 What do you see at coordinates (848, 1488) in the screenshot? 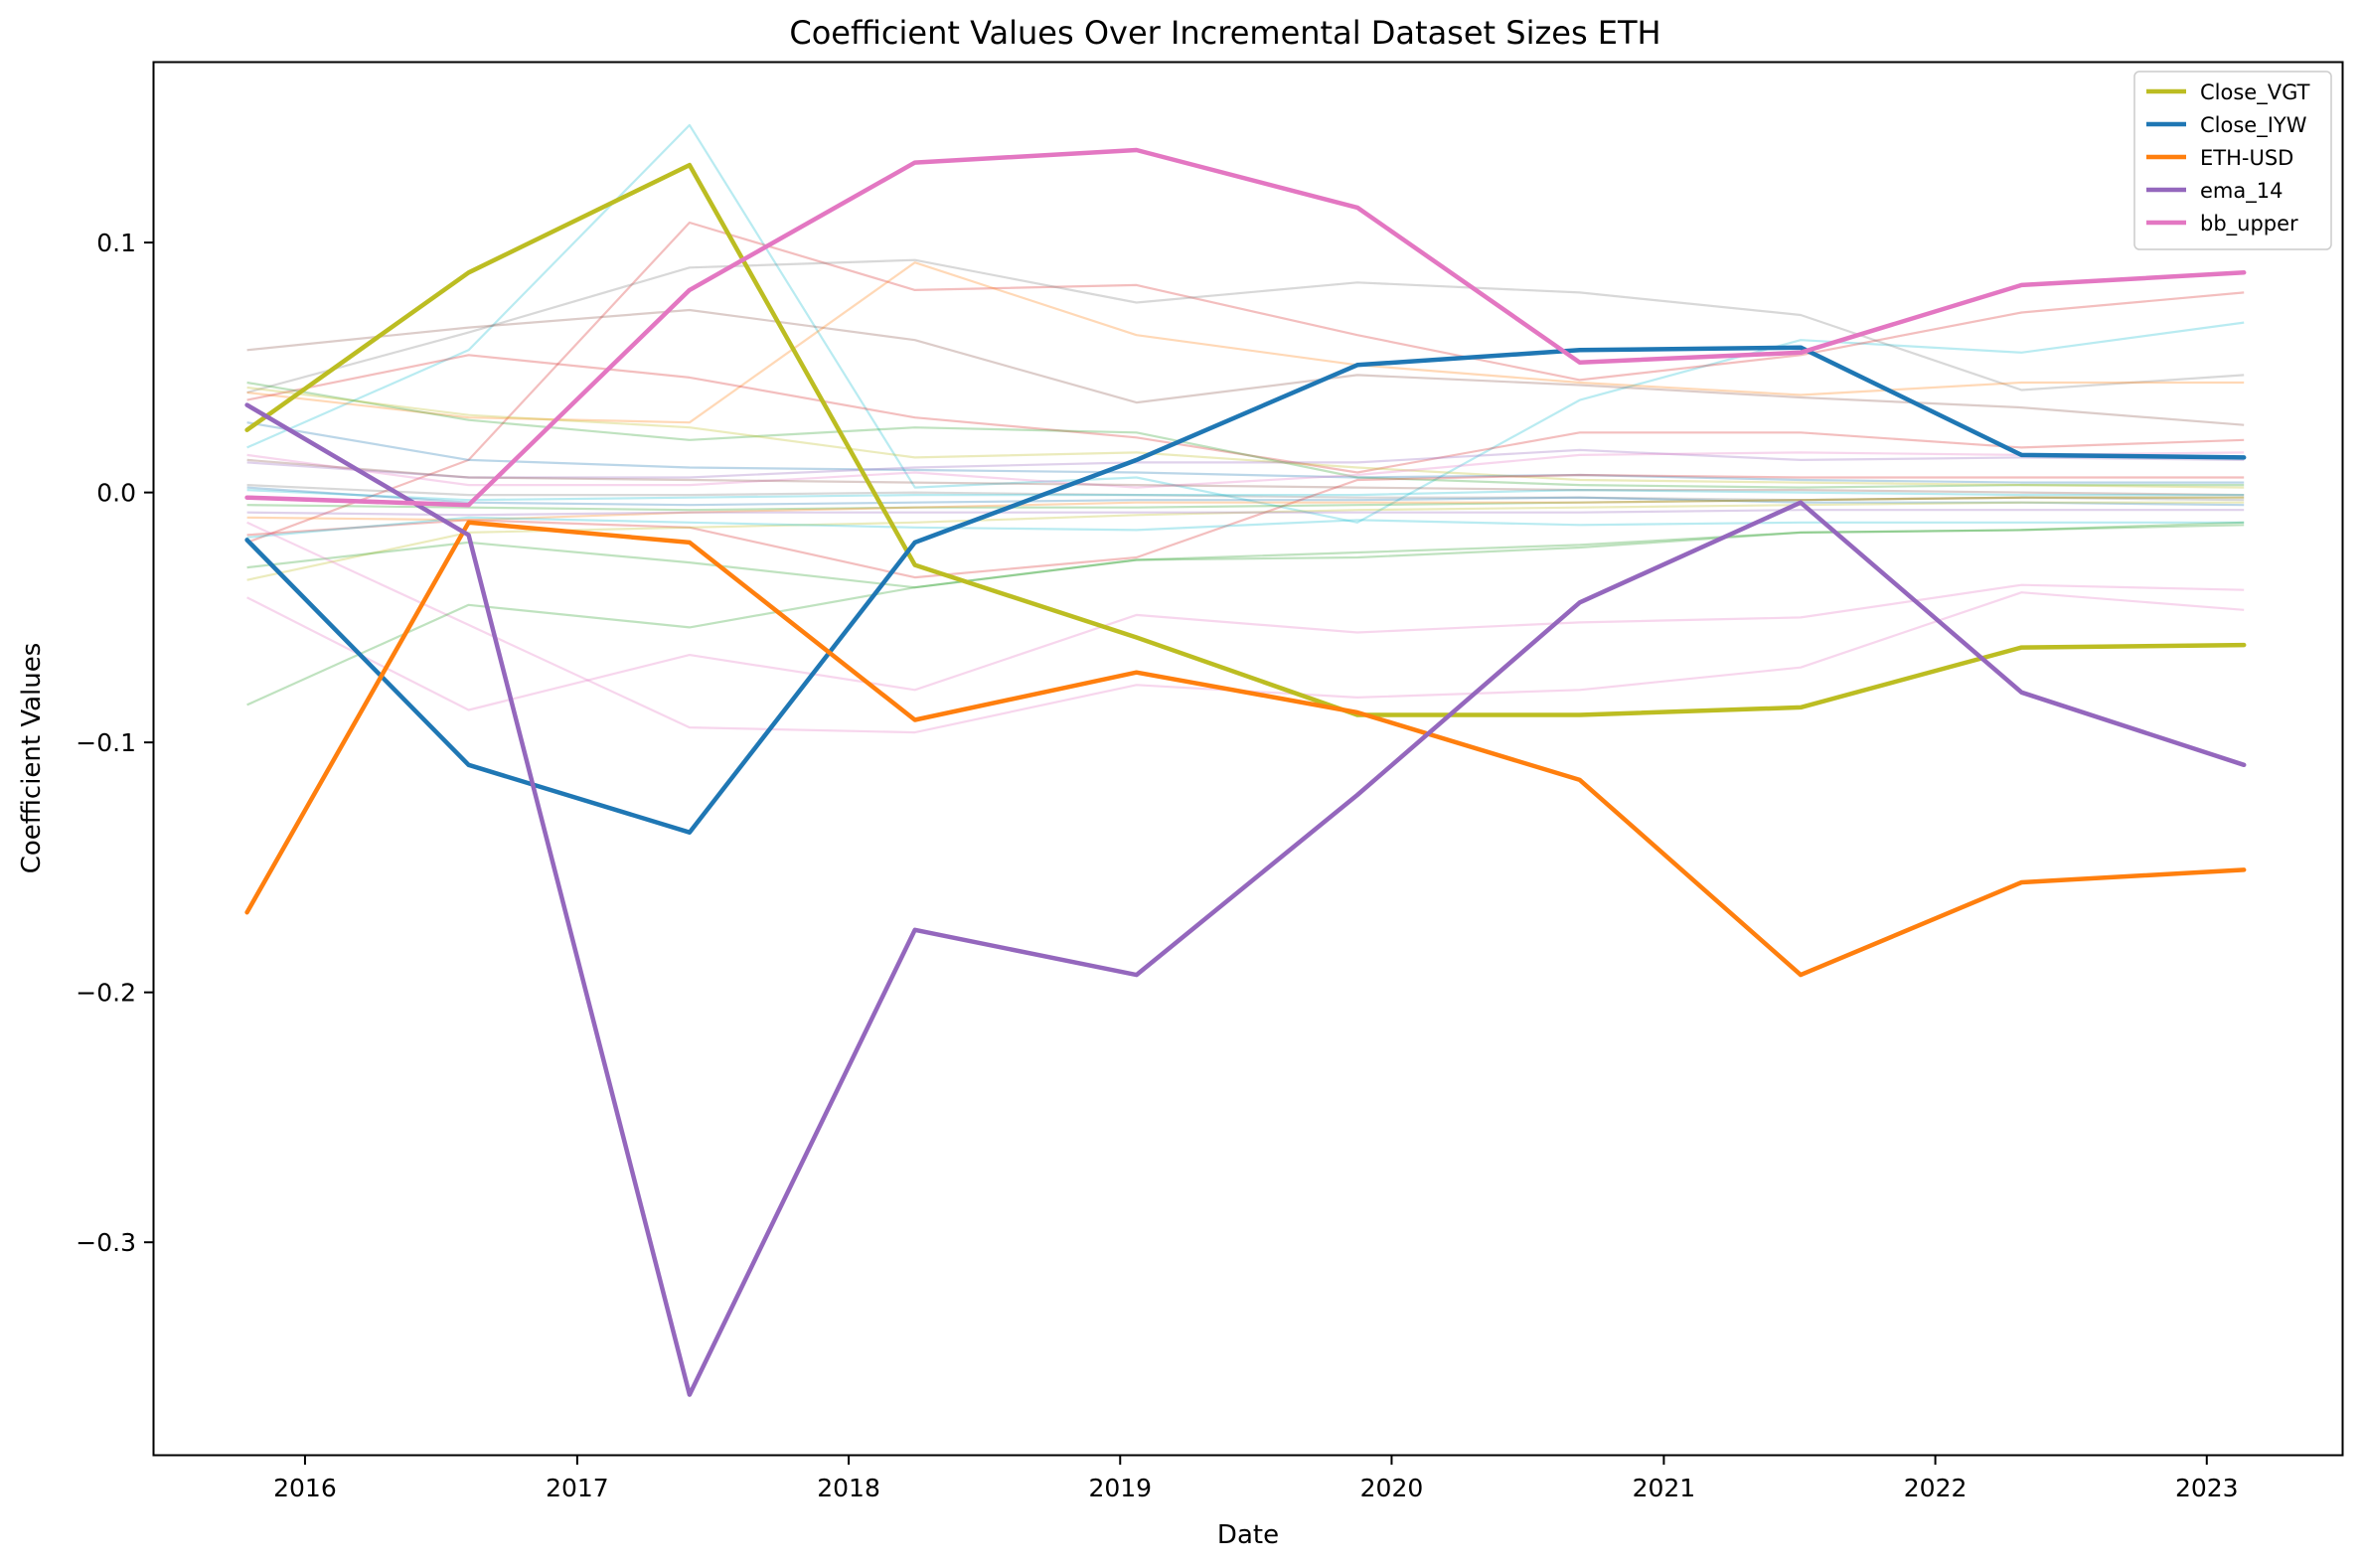
I see `x-tick-label: 2018` at bounding box center [848, 1488].